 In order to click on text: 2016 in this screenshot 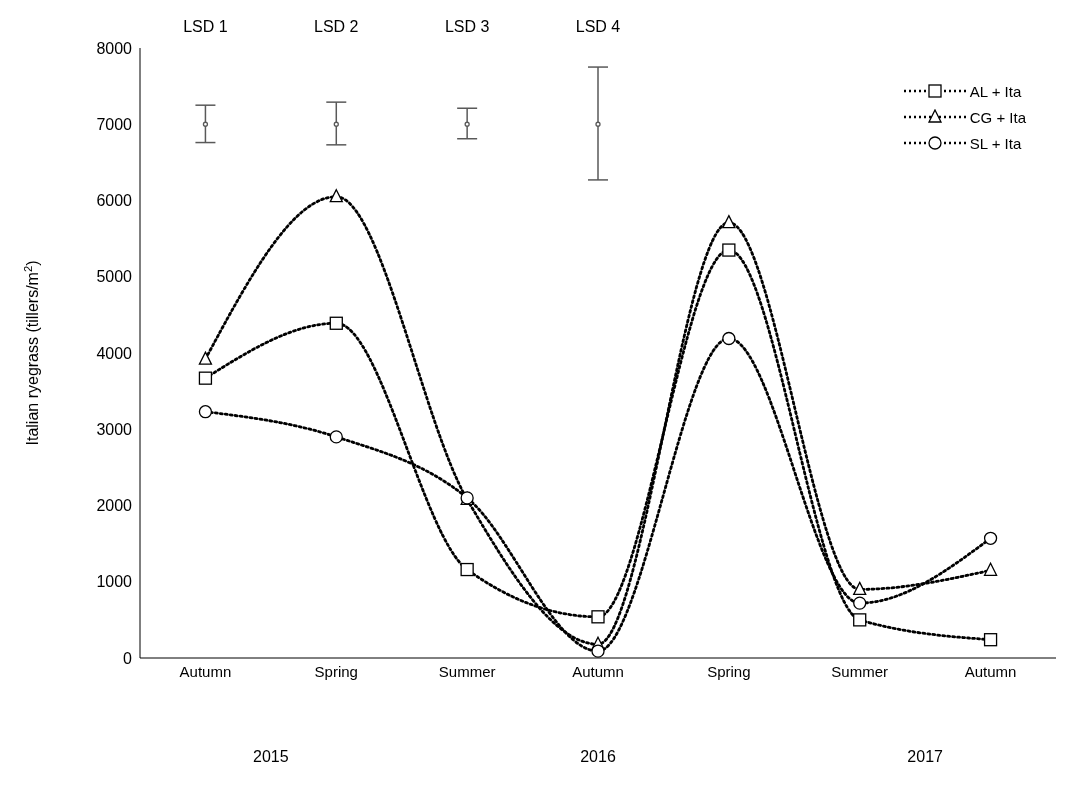, I will do `click(598, 757)`.